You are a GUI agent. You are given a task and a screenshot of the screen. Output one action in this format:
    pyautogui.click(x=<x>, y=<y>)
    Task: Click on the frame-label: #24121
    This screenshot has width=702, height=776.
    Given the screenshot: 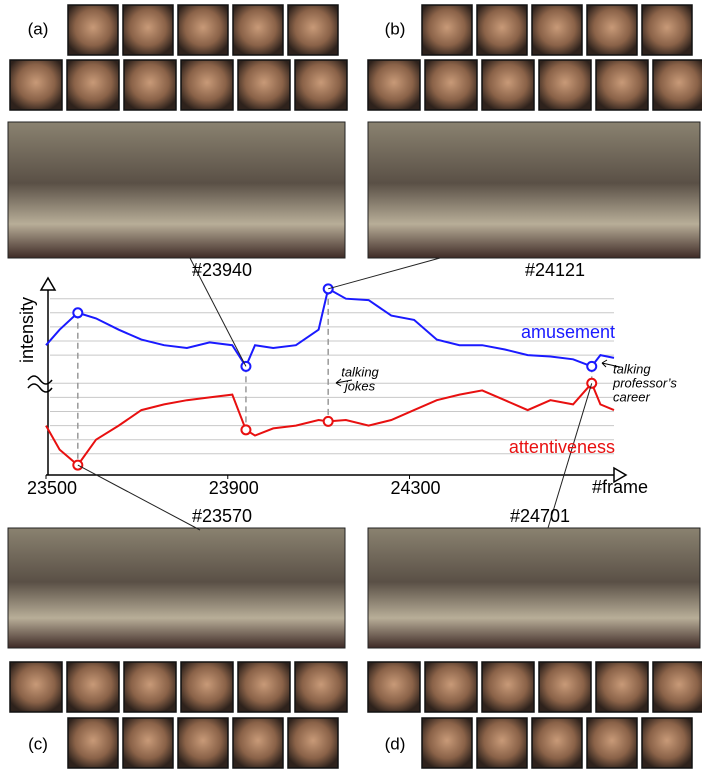 What is the action you would take?
    pyautogui.click(x=555, y=270)
    